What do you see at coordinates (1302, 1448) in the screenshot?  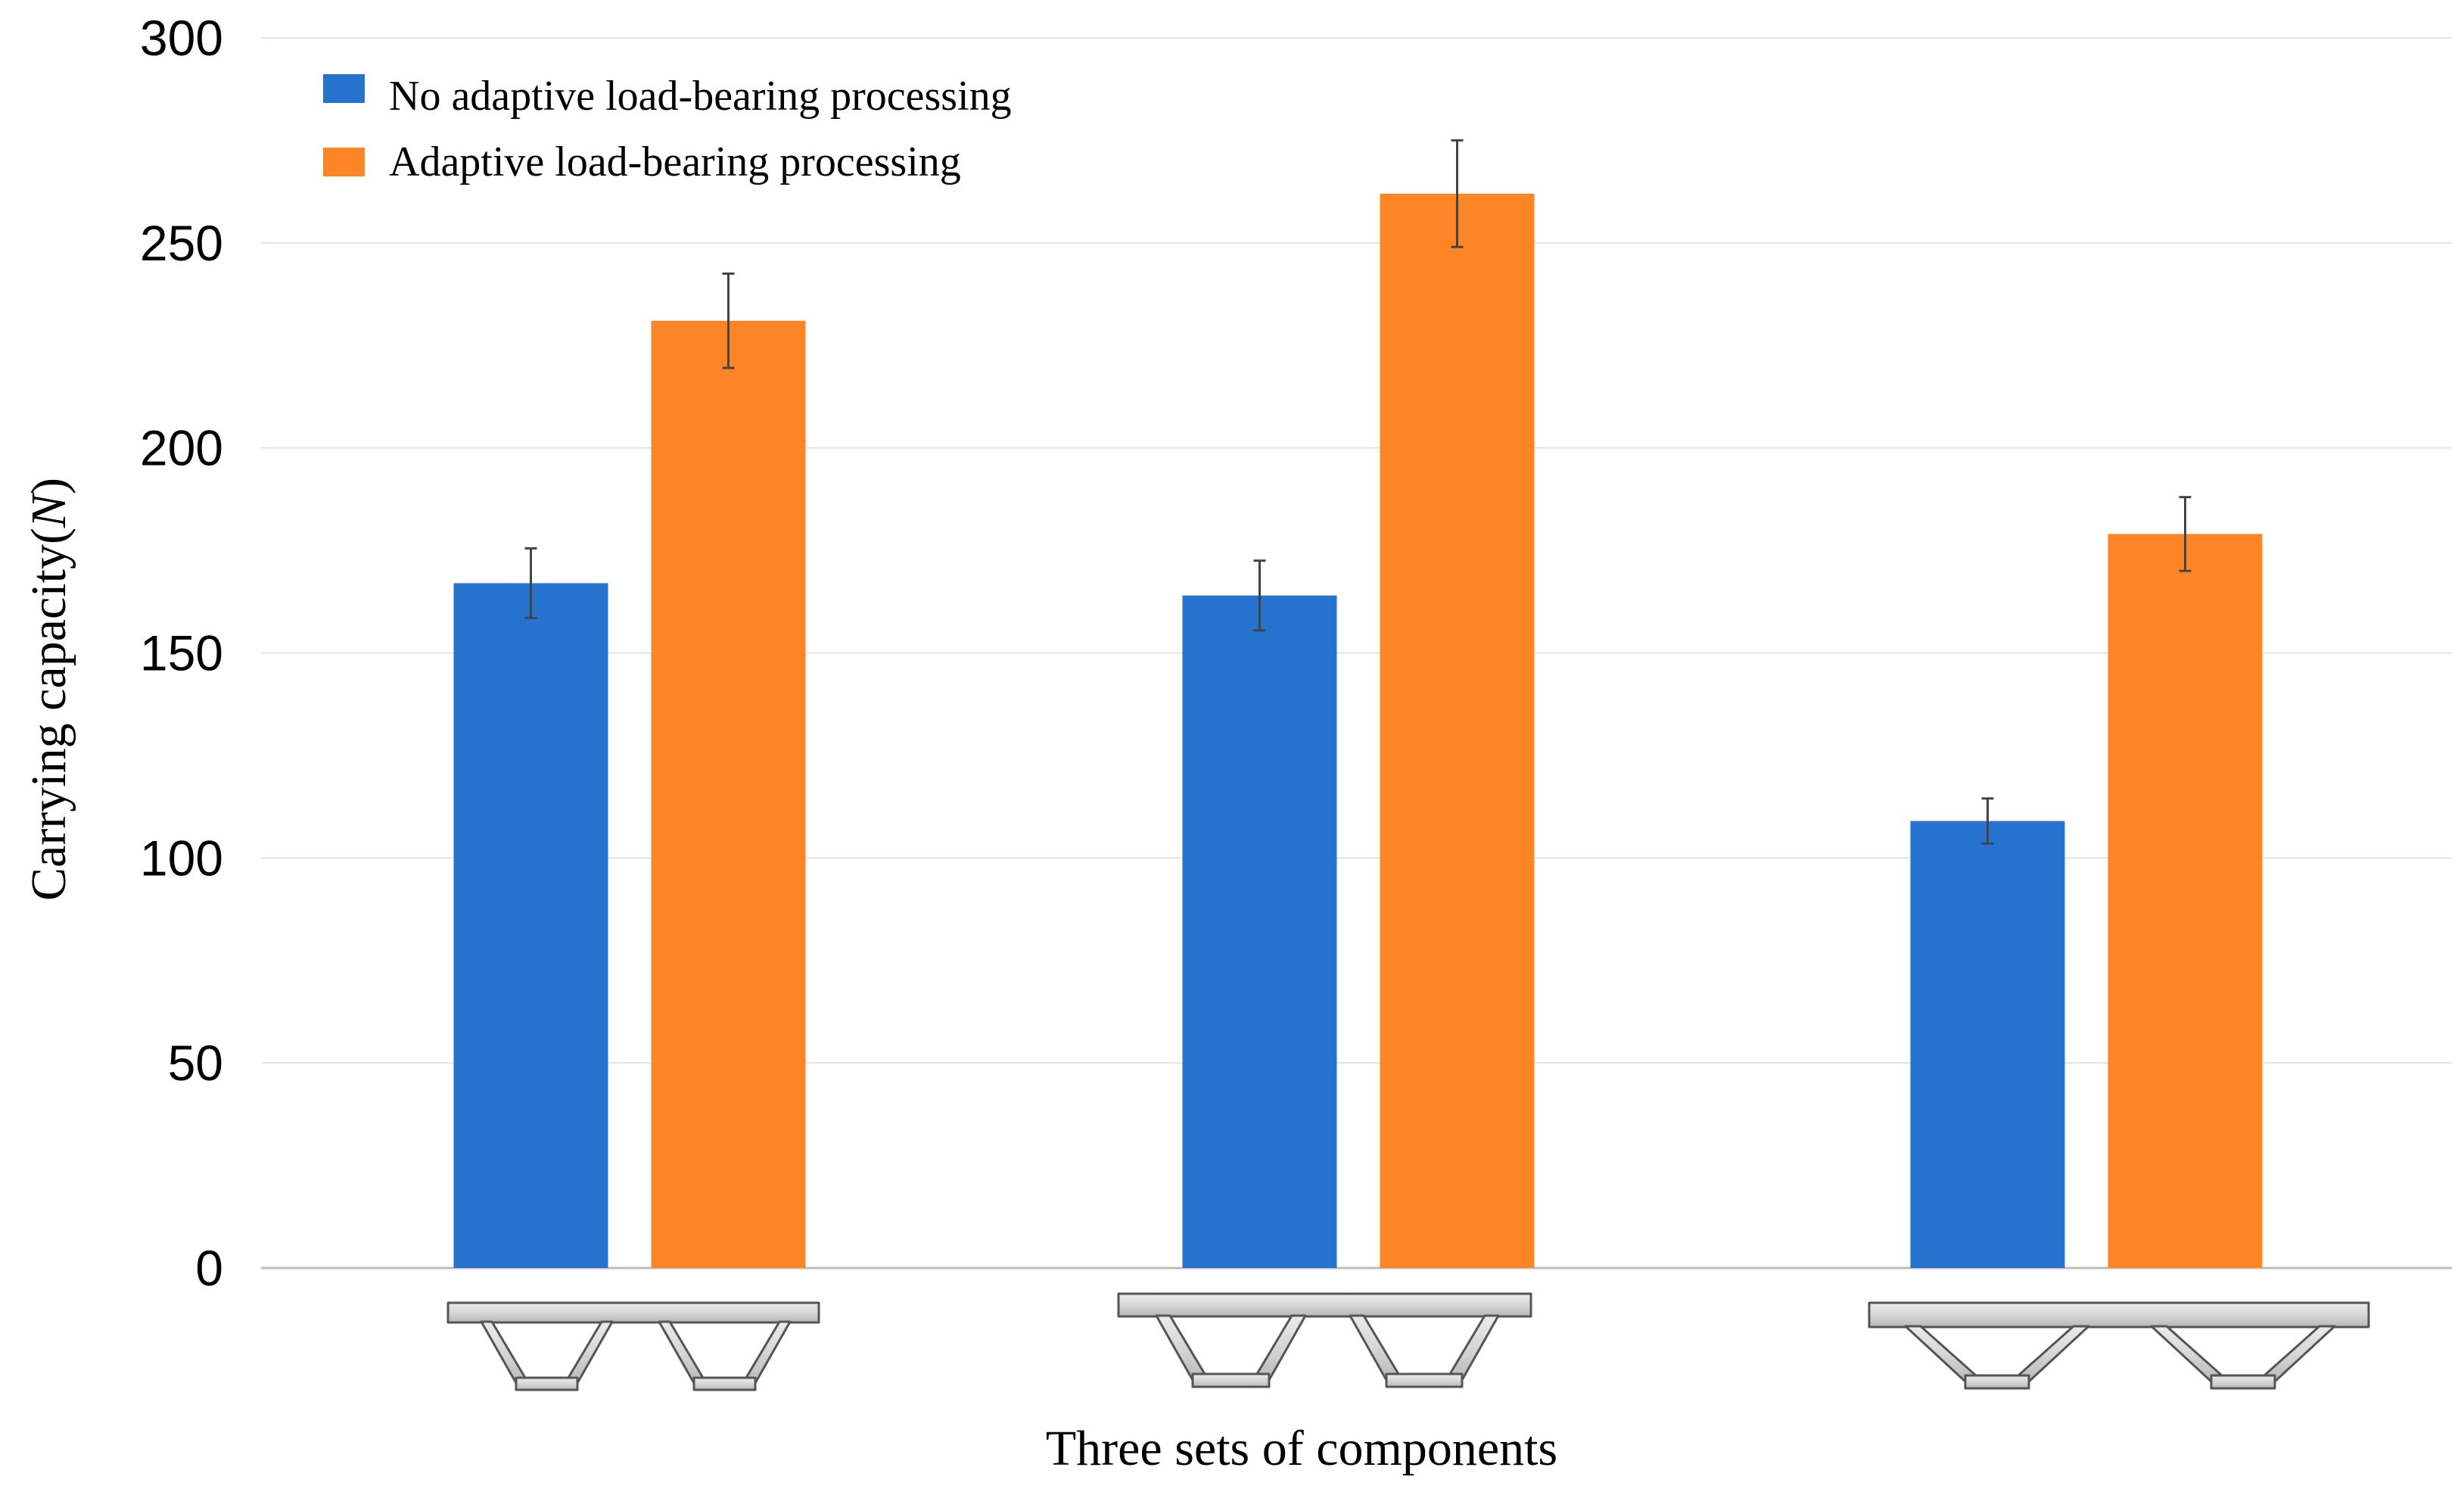 I see `x-axis-title: Three sets of components` at bounding box center [1302, 1448].